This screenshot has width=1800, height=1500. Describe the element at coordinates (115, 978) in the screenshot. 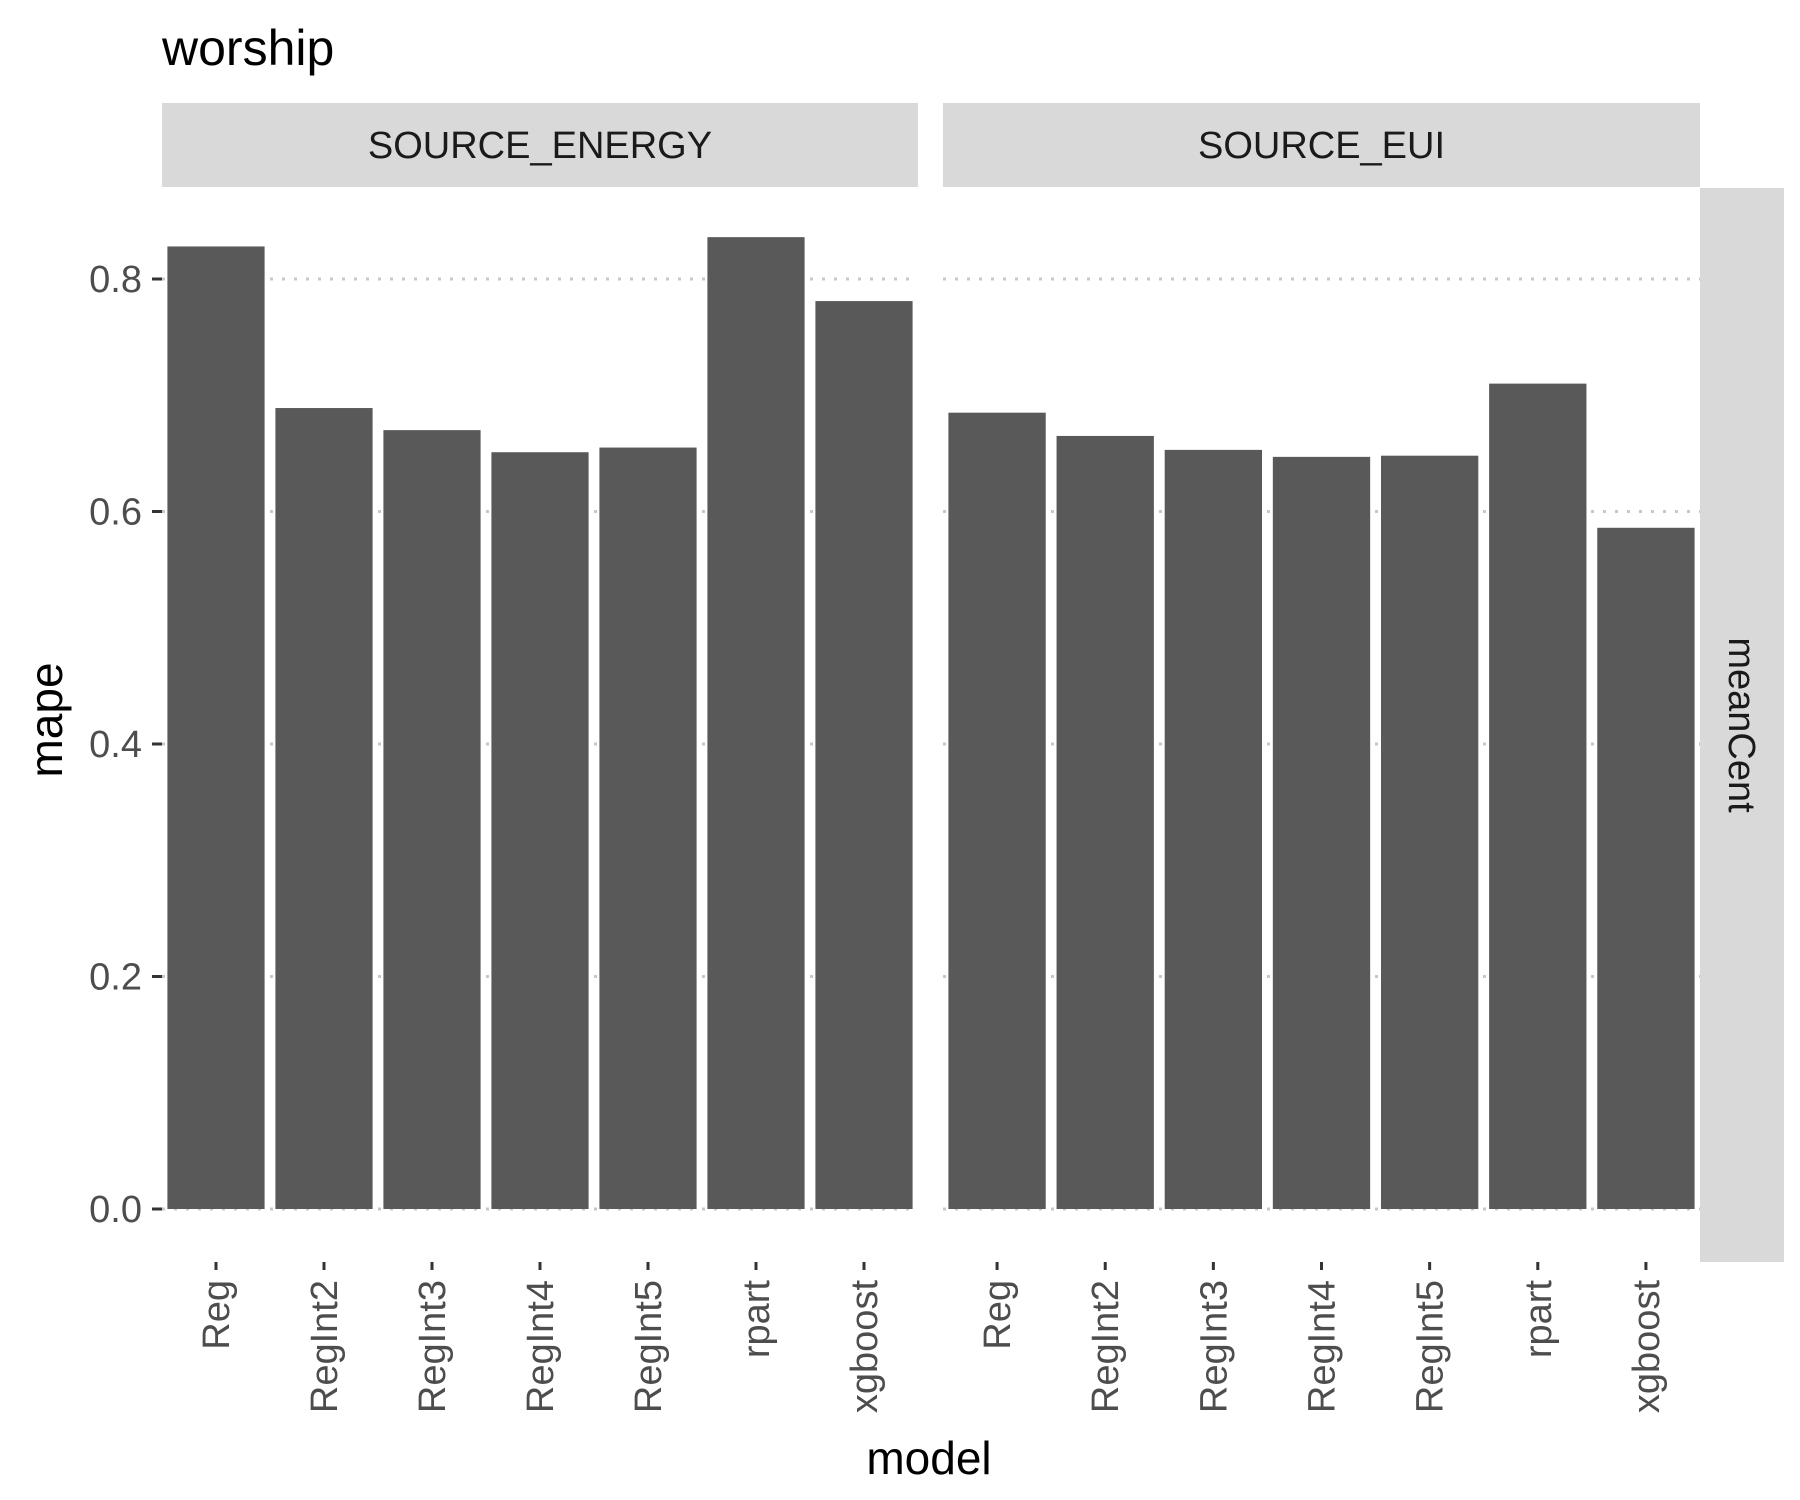

I see `y-tick-label: 0.2` at that location.